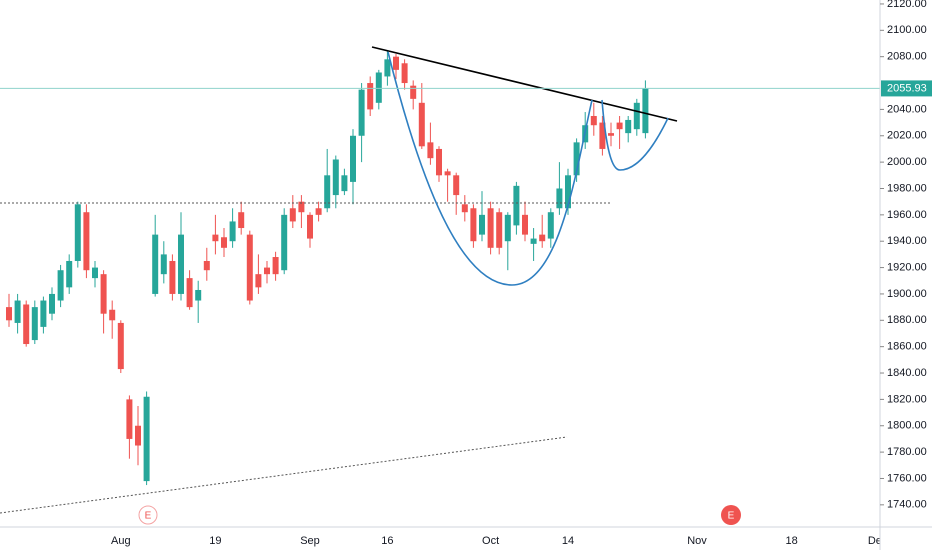  What do you see at coordinates (907, 30) in the screenshot?
I see `y-tick-label: 2100.00` at bounding box center [907, 30].